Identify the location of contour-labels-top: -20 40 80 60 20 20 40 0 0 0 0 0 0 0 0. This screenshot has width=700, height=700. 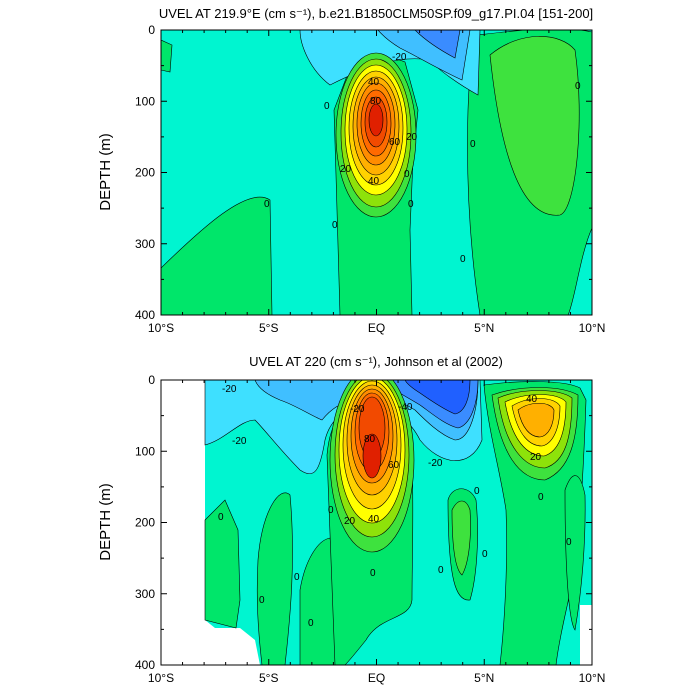
(422, 158).